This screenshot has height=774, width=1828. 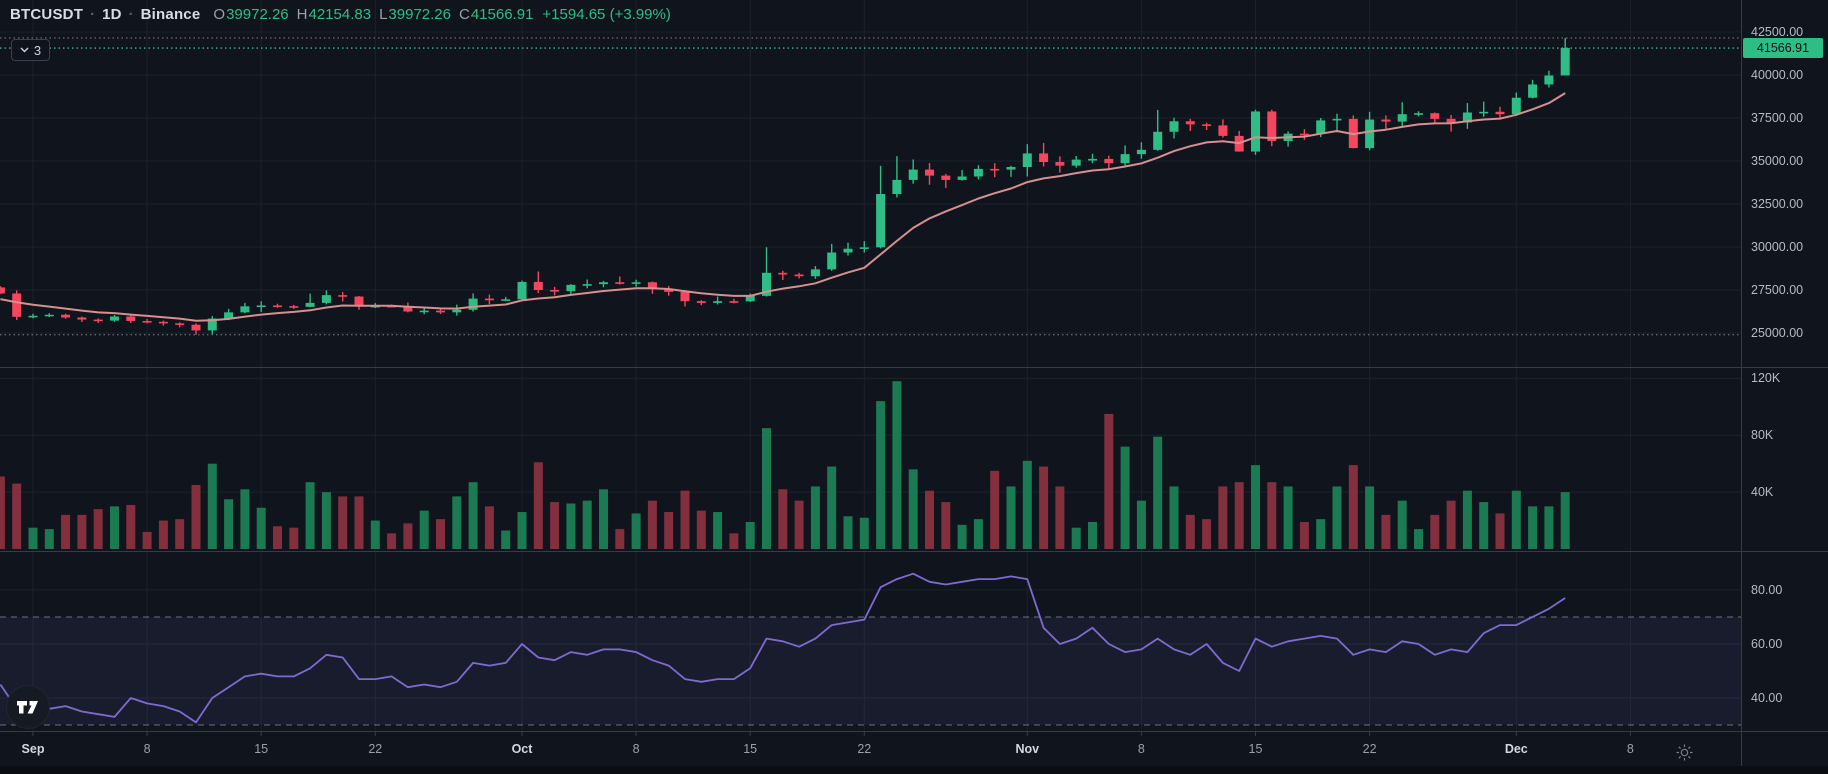 What do you see at coordinates (750, 749) in the screenshot?
I see `time-tick-label: 15` at bounding box center [750, 749].